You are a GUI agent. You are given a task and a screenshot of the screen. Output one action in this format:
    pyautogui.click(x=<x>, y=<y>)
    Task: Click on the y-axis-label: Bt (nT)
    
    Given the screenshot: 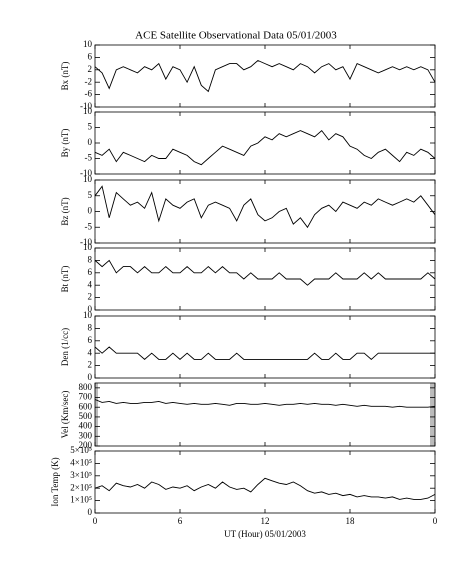 What is the action you would take?
    pyautogui.click(x=65, y=279)
    